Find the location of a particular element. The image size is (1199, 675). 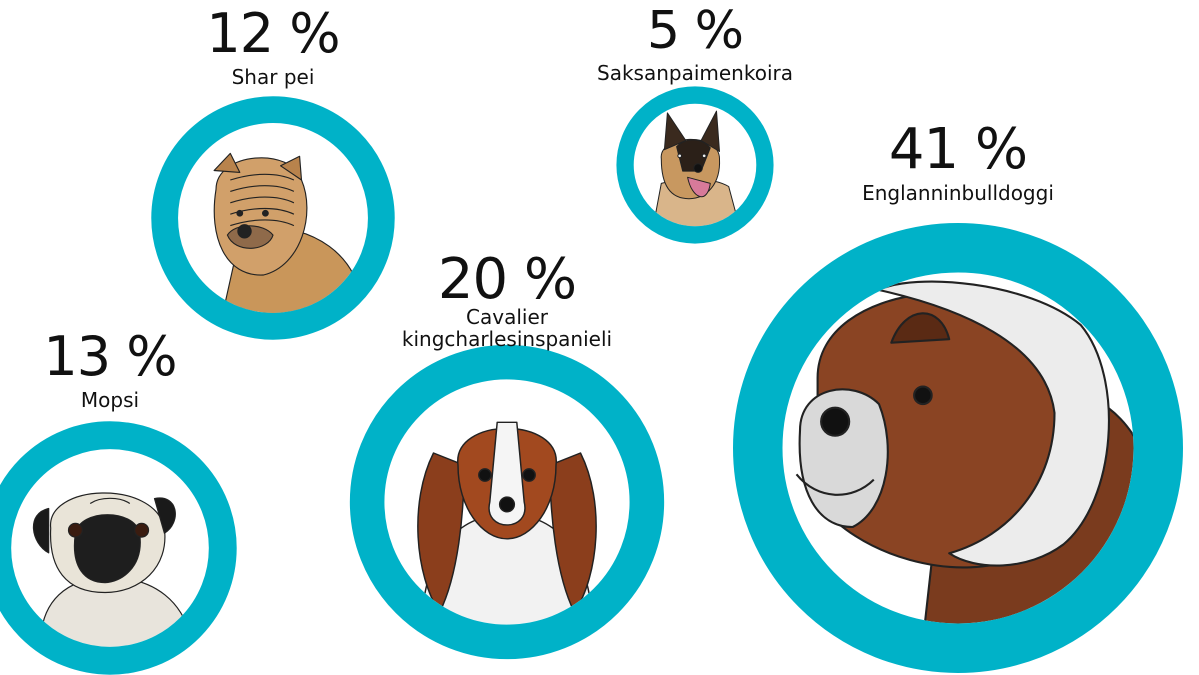

bubble-pug: 13 %Mopsi is located at coordinates (118, 500).